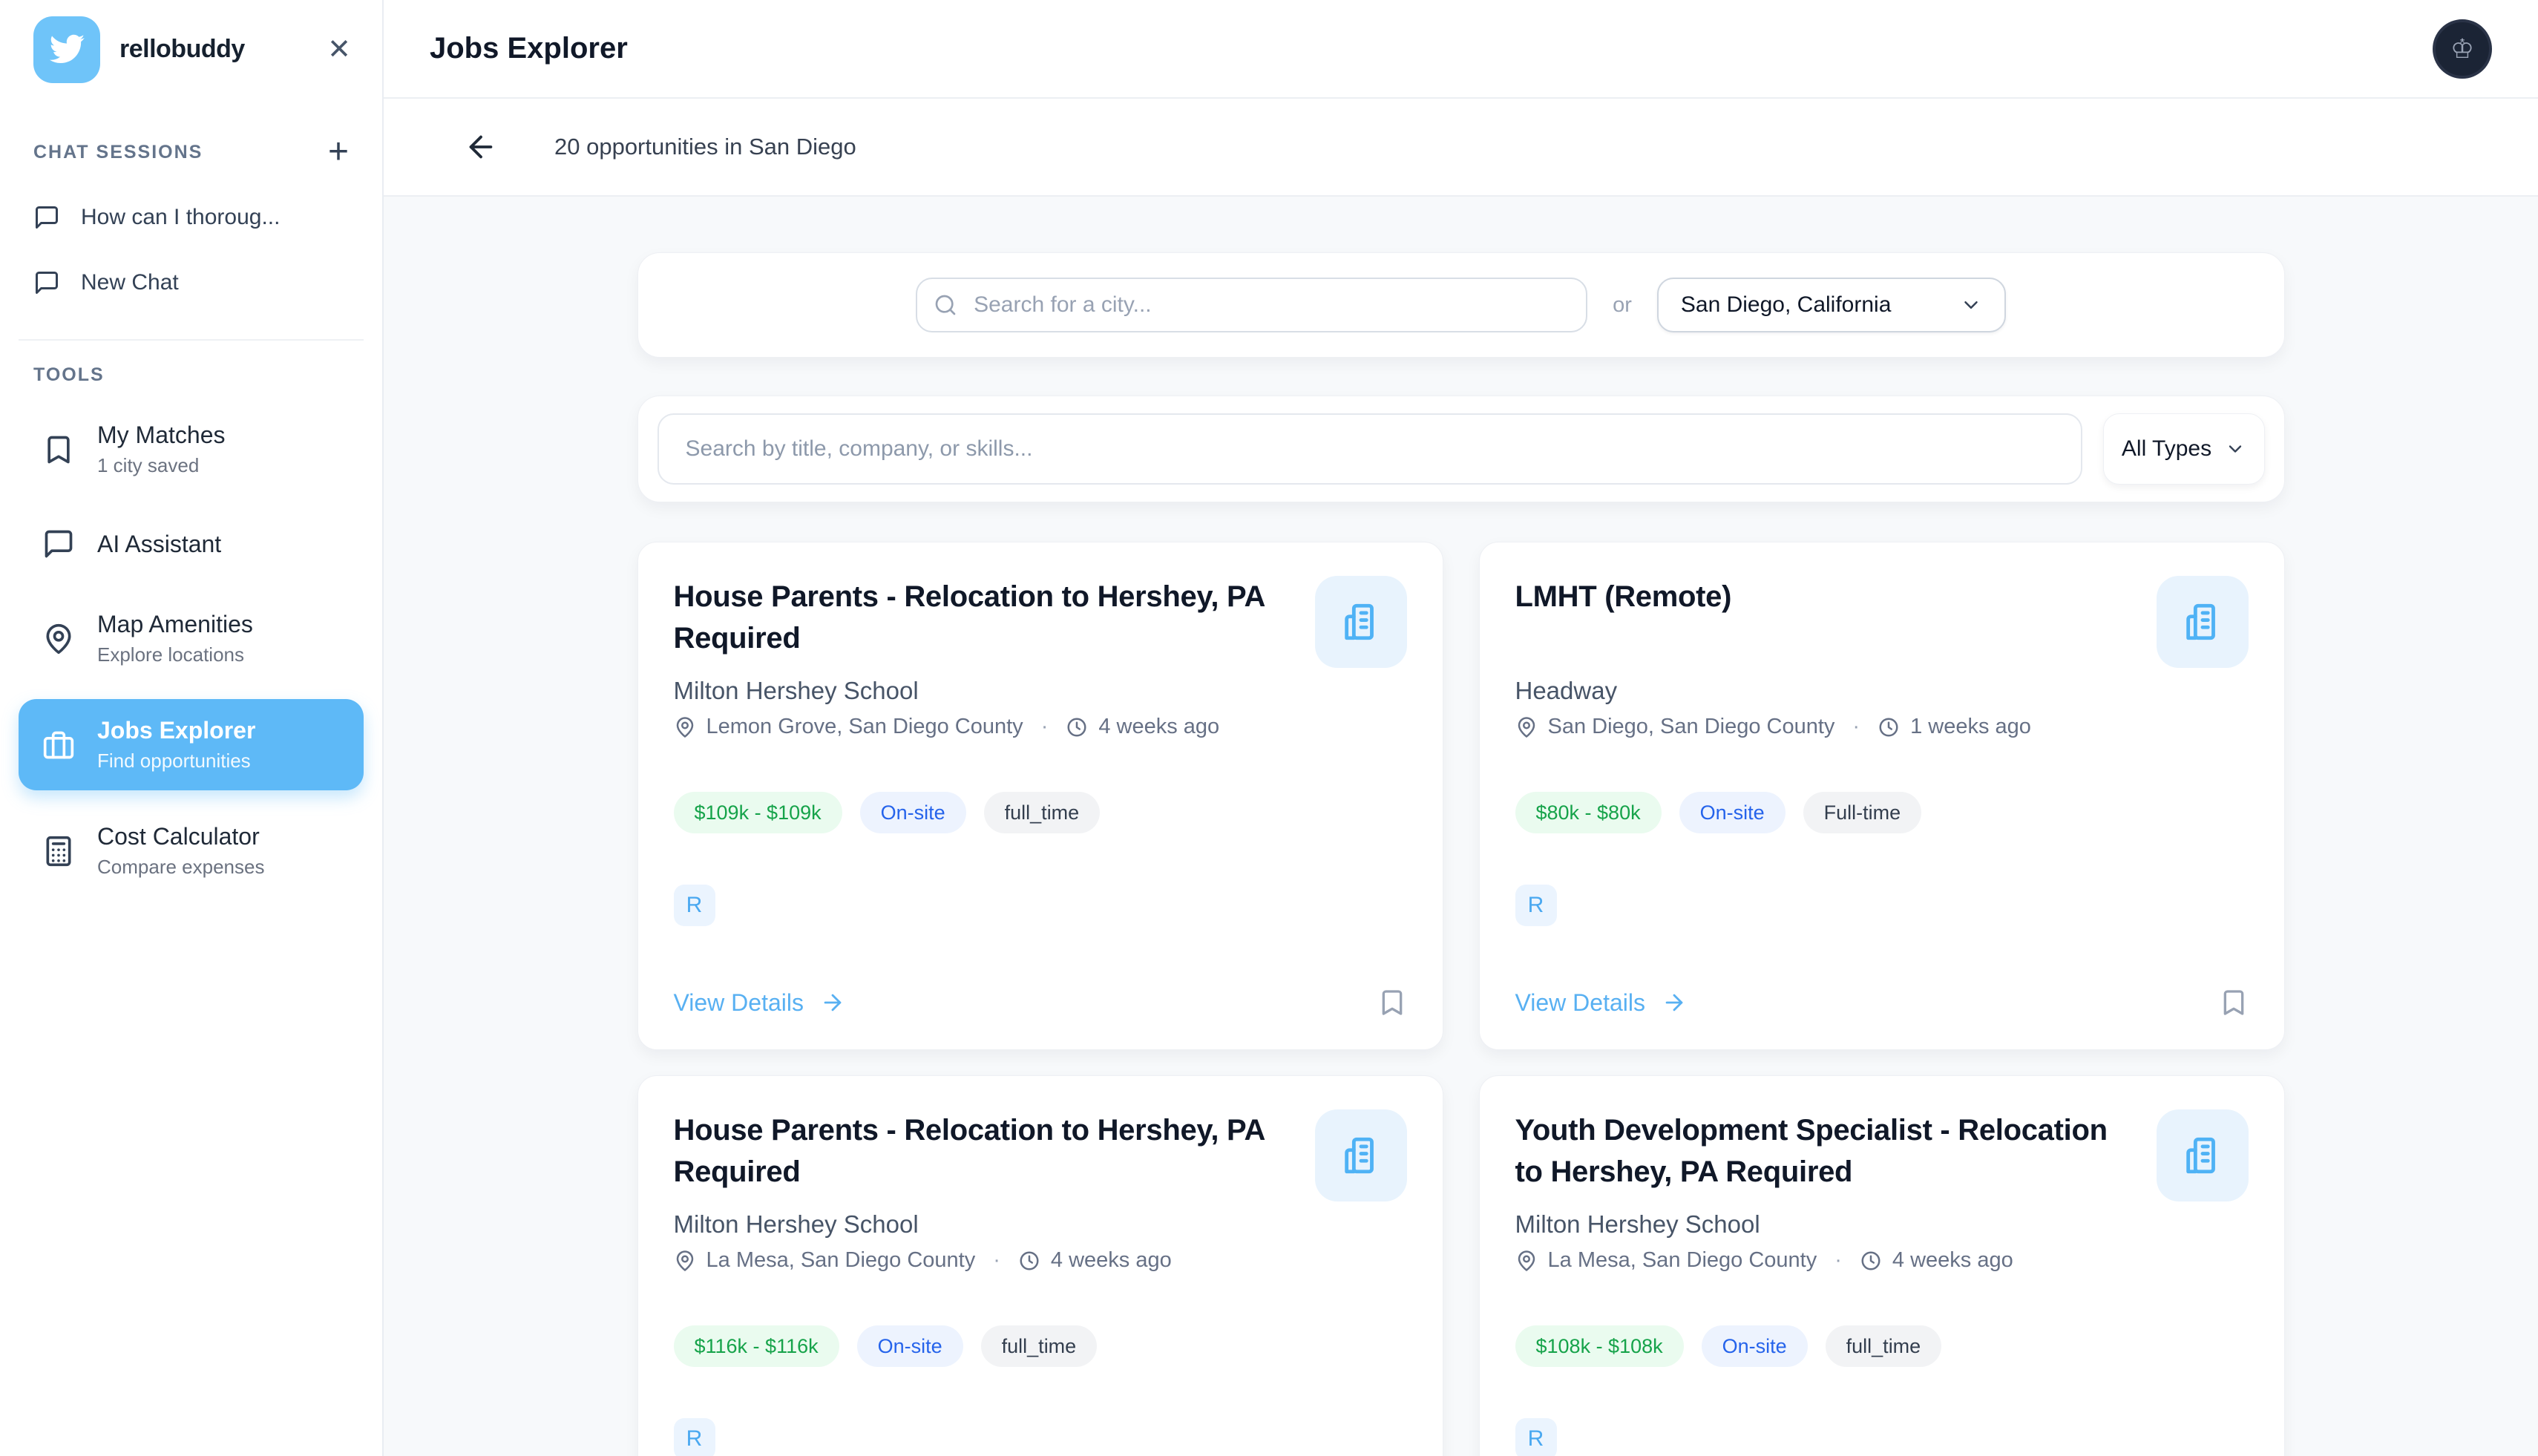 The image size is (2538, 1456). Describe the element at coordinates (1786, 305) in the screenshot. I see `city-select-value: San Diego, California` at that location.